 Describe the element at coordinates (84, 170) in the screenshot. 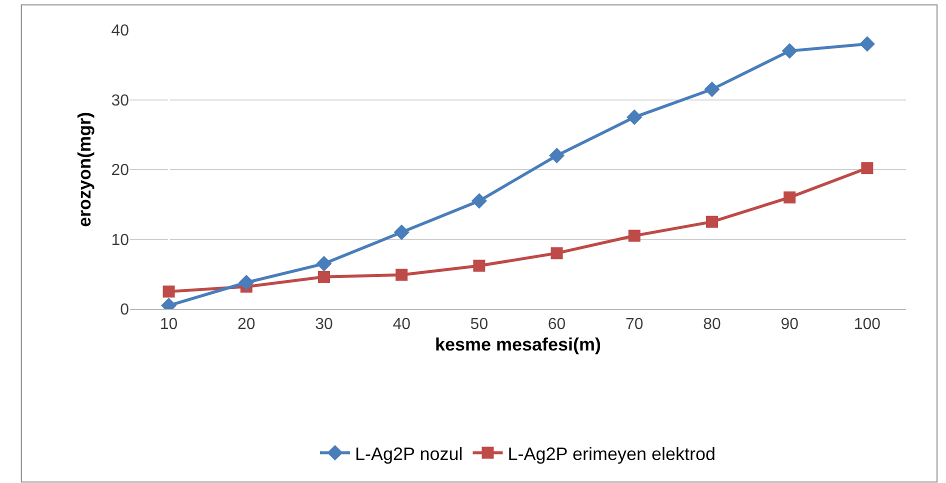

I see `y-axis-title: erozyon(mgr)` at that location.